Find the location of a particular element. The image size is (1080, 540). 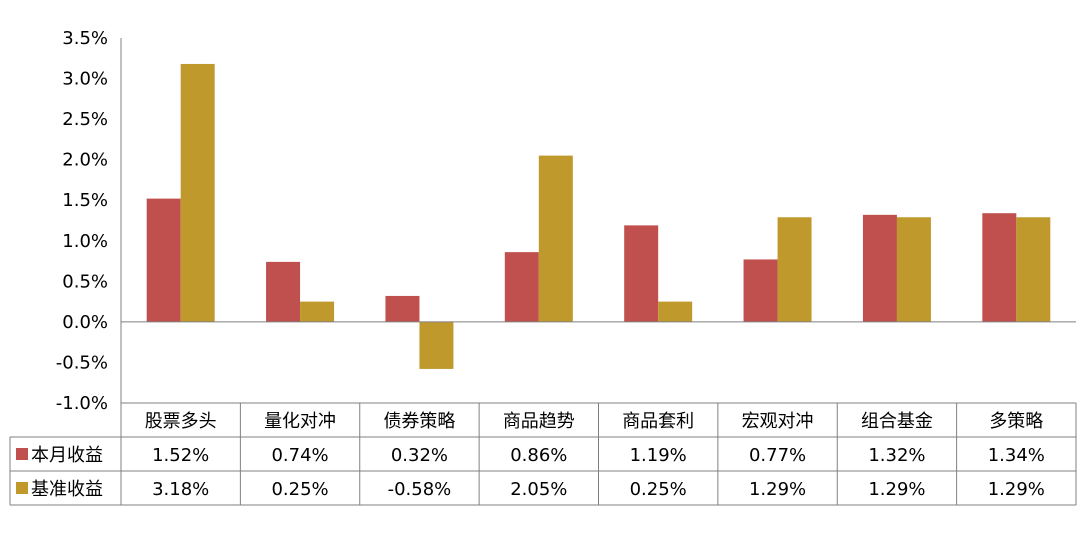

data-label: 1.19% is located at coordinates (658, 455).